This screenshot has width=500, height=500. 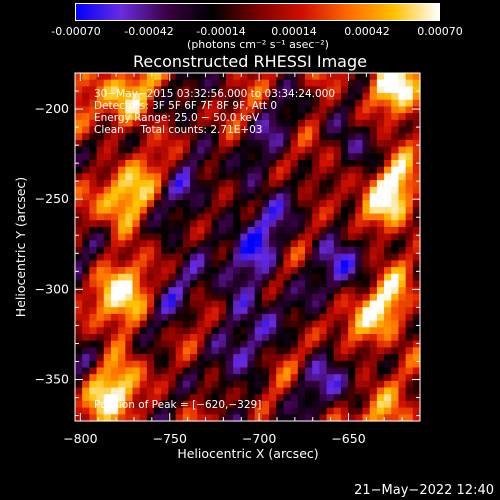 I want to click on x-tick-label: −800, so click(x=80, y=438).